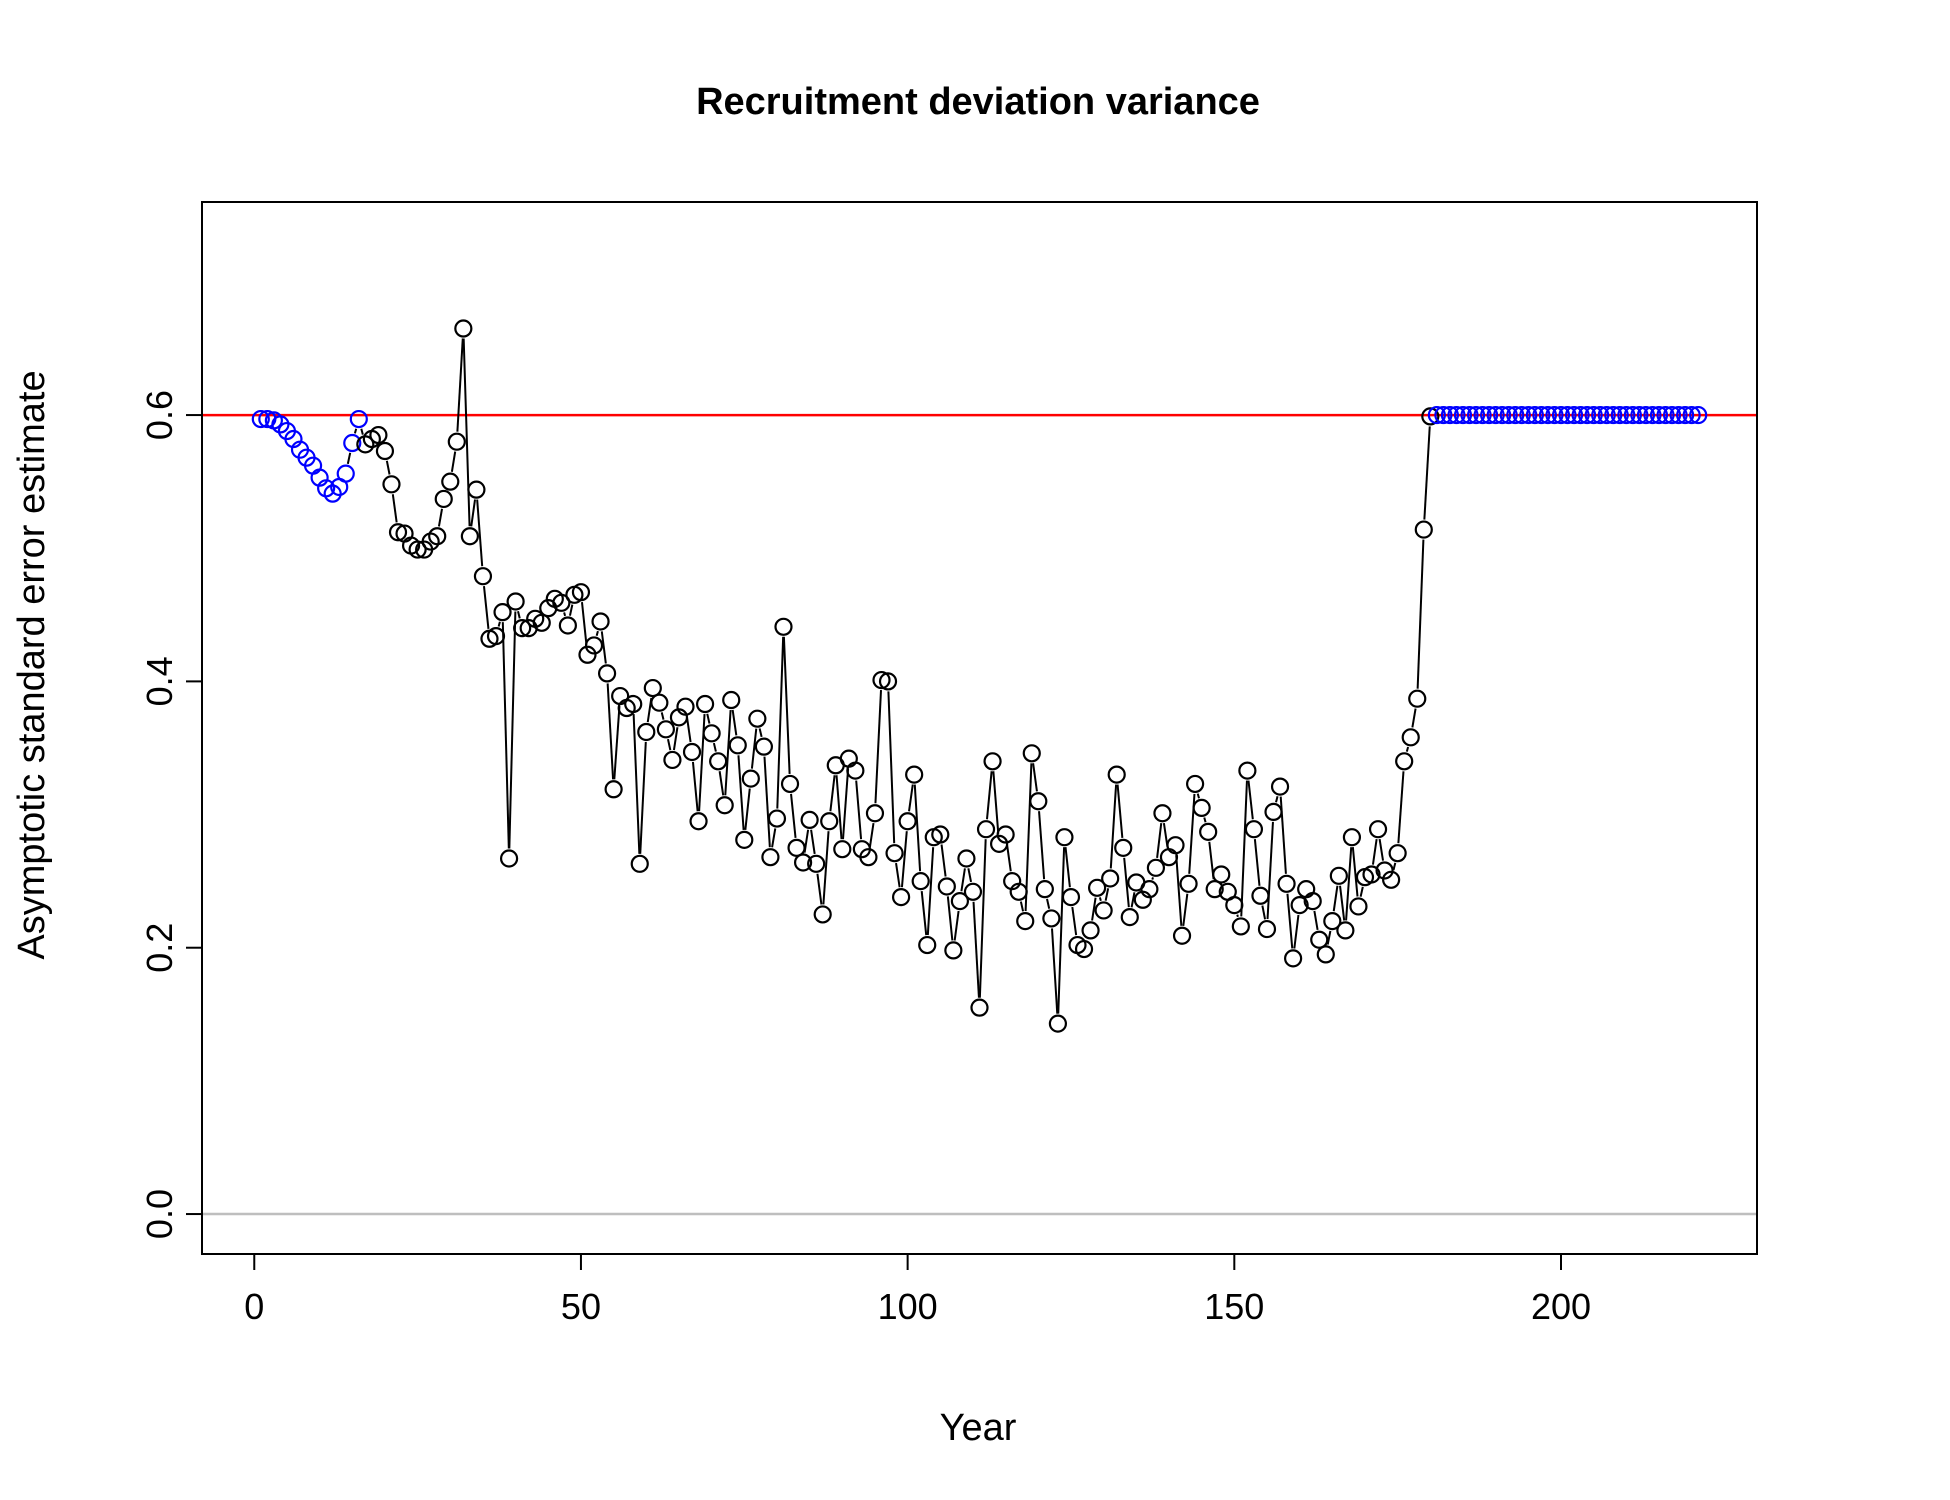 The image size is (1950, 1500). Describe the element at coordinates (581, 1306) in the screenshot. I see `x-tick-label: 50` at that location.